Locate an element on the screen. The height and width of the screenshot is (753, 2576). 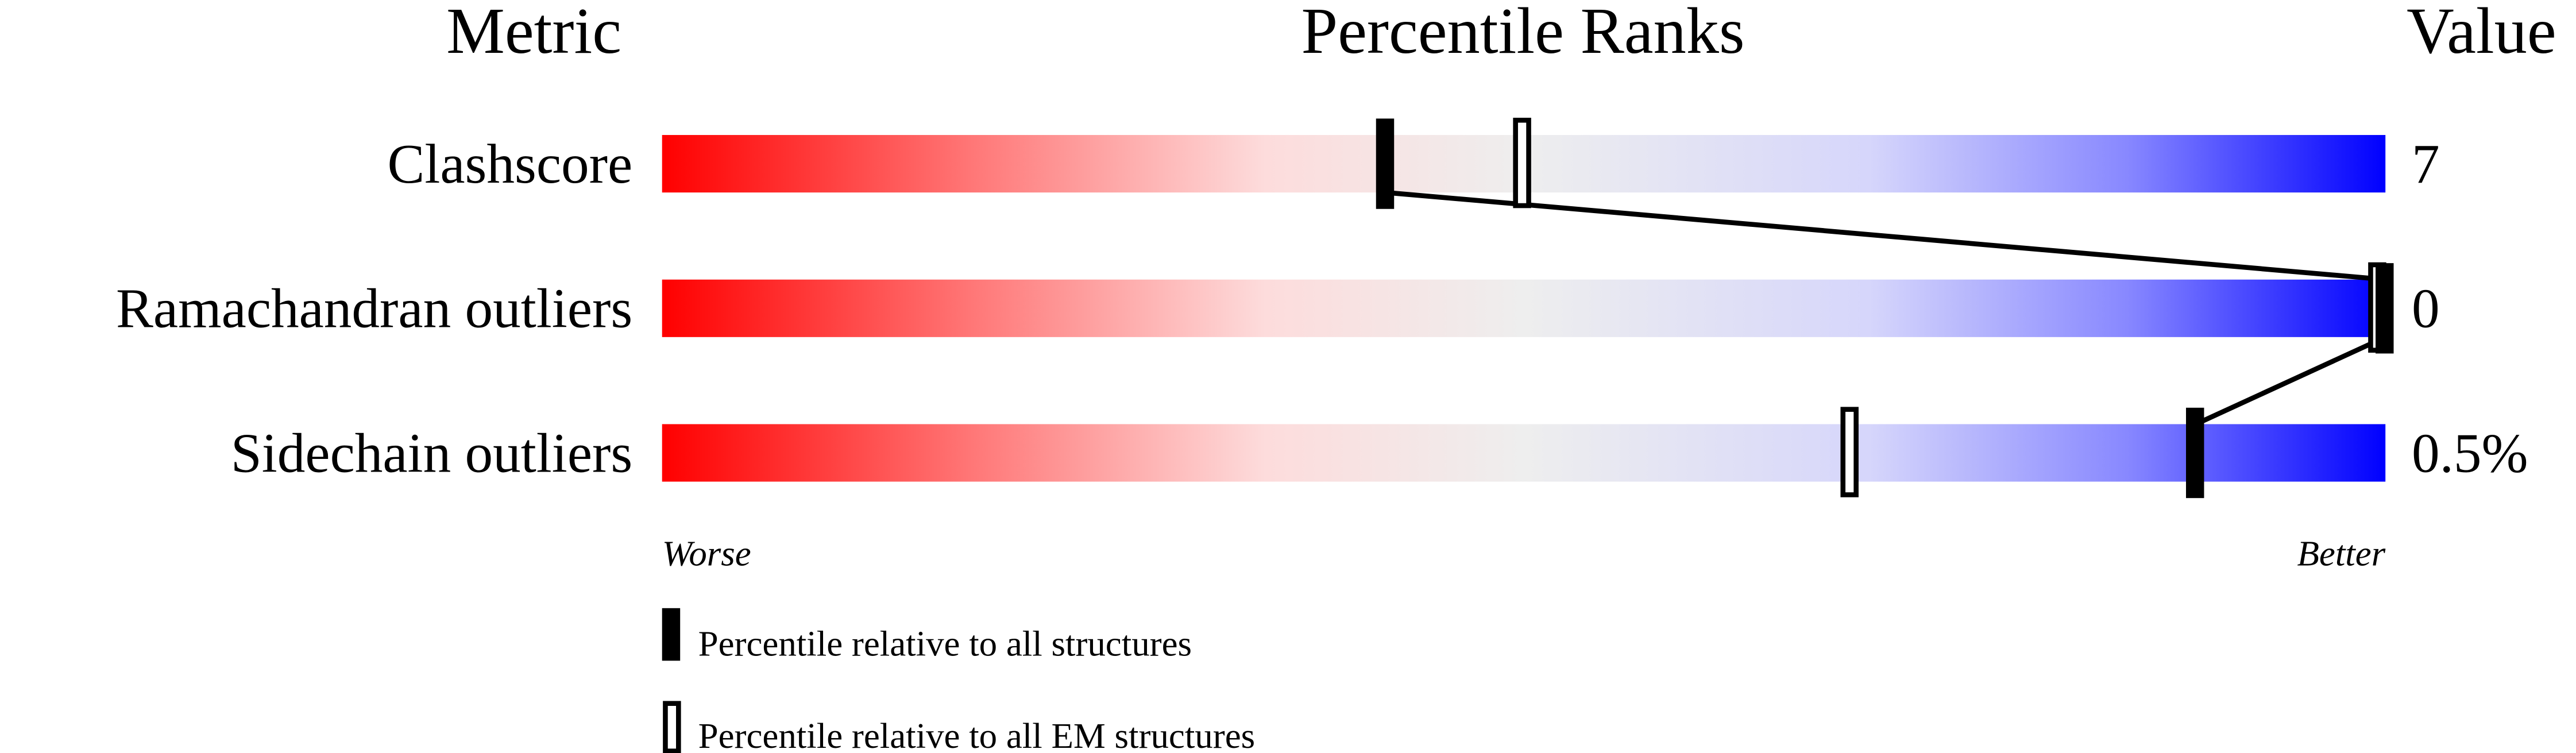
legend-all-label: Percentile relative to all structures is located at coordinates (945, 644).